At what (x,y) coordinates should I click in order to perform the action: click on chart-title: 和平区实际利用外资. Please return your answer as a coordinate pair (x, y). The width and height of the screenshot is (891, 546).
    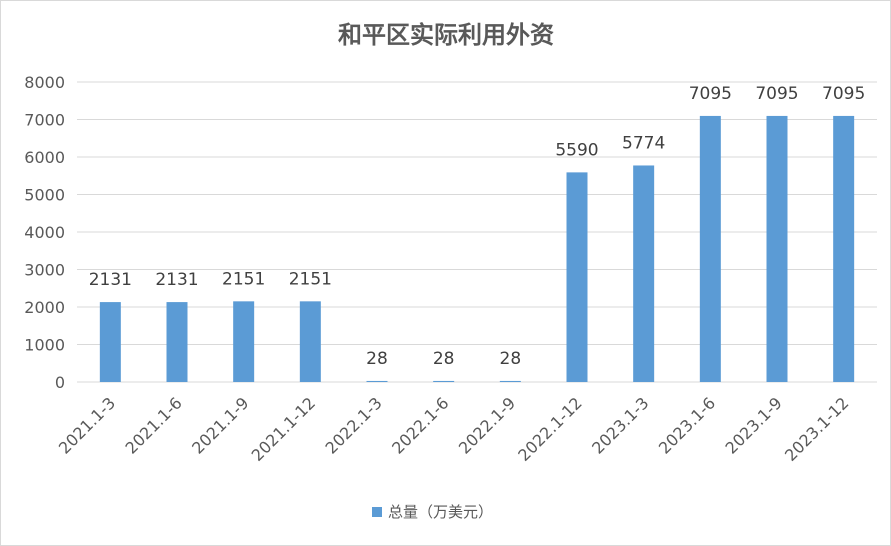
    Looking at the image, I should click on (446, 35).